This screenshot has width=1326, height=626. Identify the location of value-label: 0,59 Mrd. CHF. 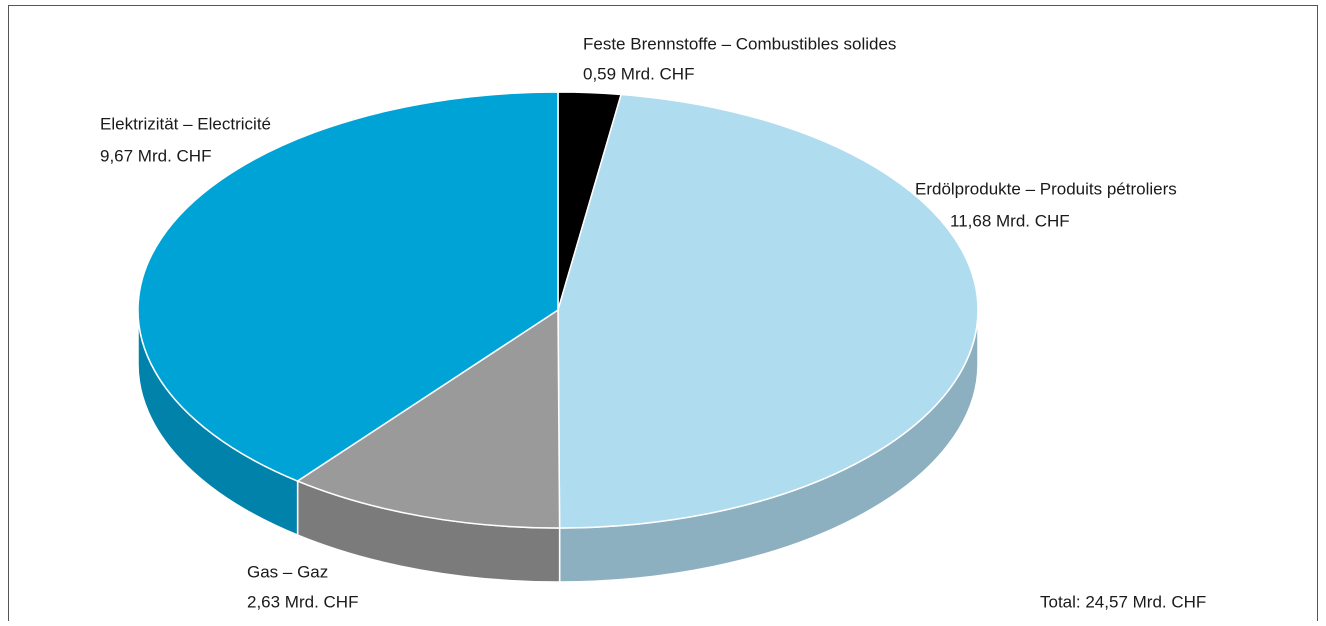
(638, 73).